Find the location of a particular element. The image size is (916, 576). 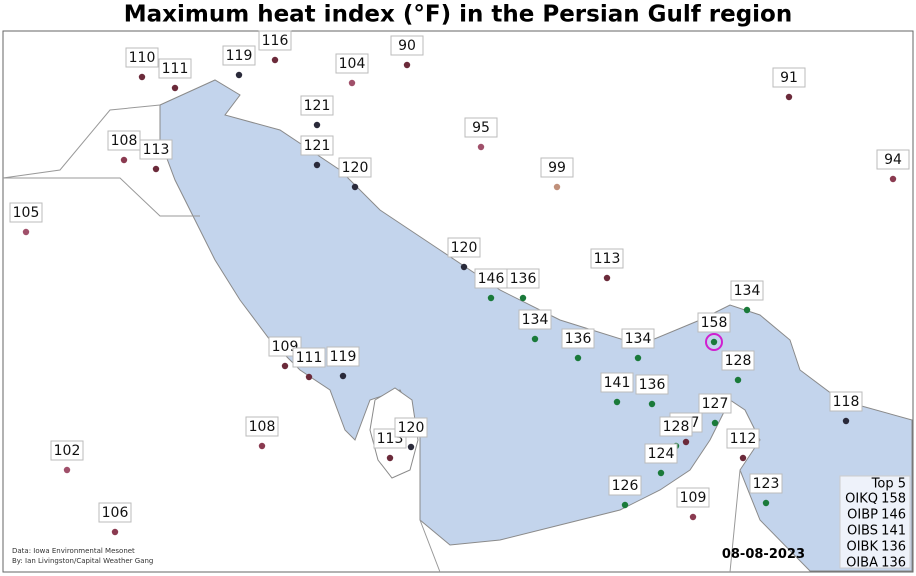

top5-box is located at coordinates (875, 522).